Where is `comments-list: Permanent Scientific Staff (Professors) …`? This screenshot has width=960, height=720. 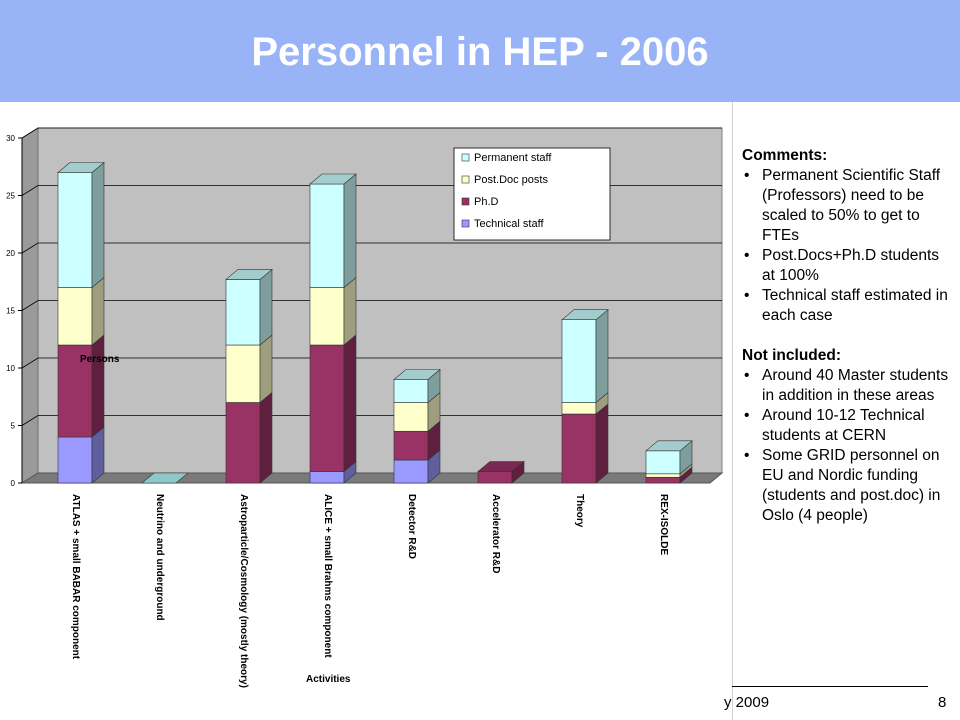
comments-list: Permanent Scientific Staff (Professors) … is located at coordinates (849, 246).